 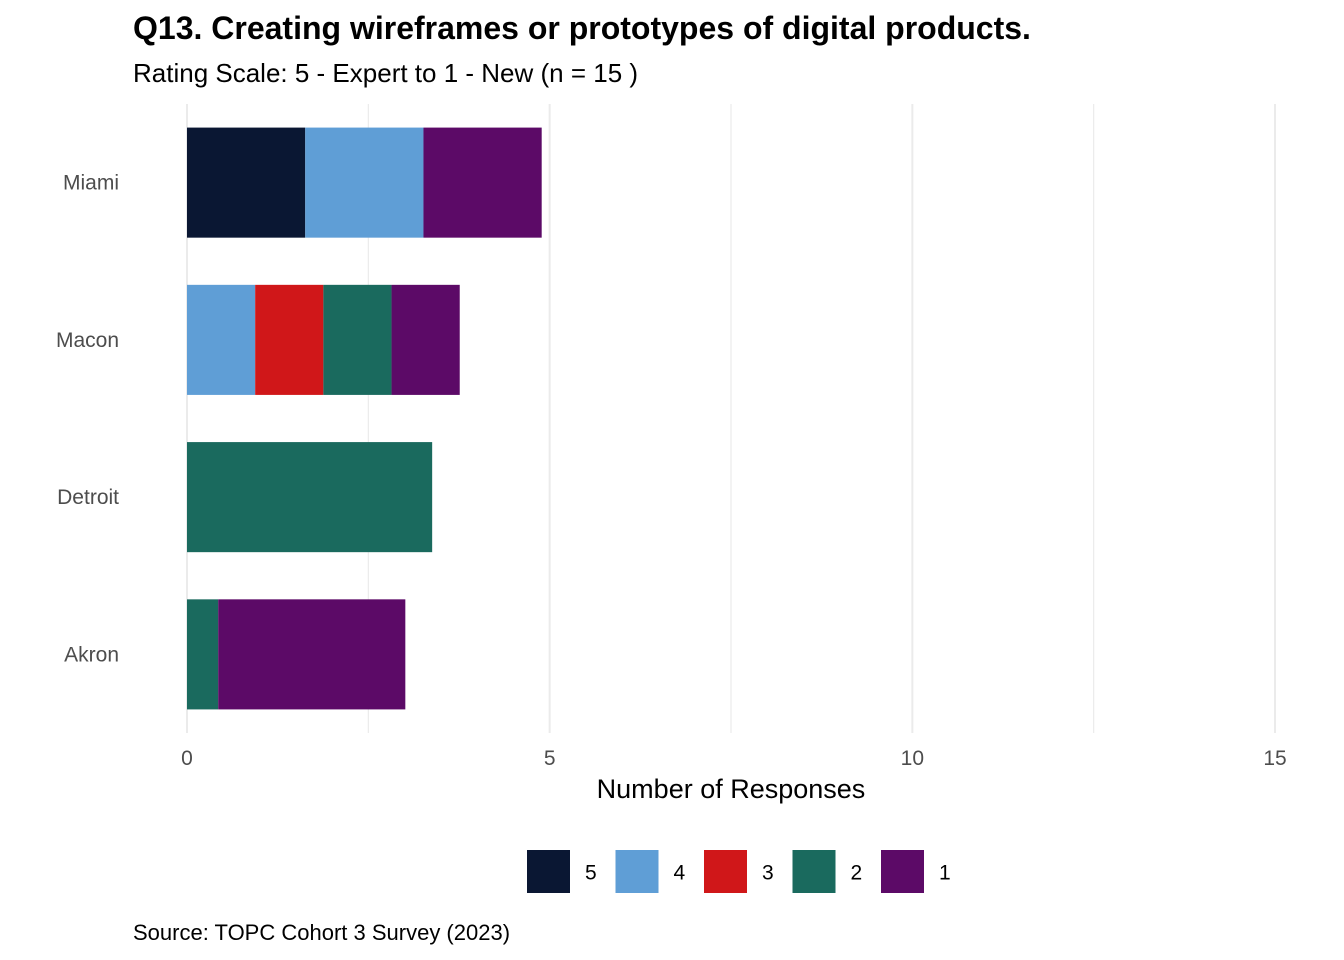 I want to click on y-tick-label: Macon, so click(x=87, y=340).